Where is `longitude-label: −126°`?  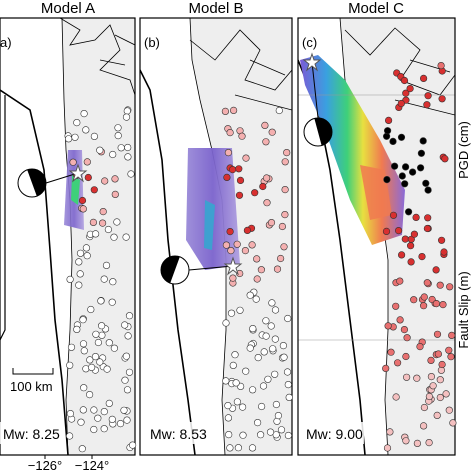 longitude-label: −126° is located at coordinates (45, 465).